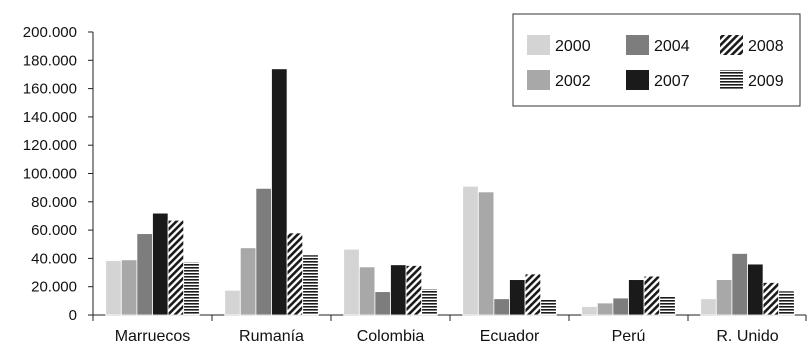  What do you see at coordinates (510, 336) in the screenshot?
I see `x-category-label: Ecuador` at bounding box center [510, 336].